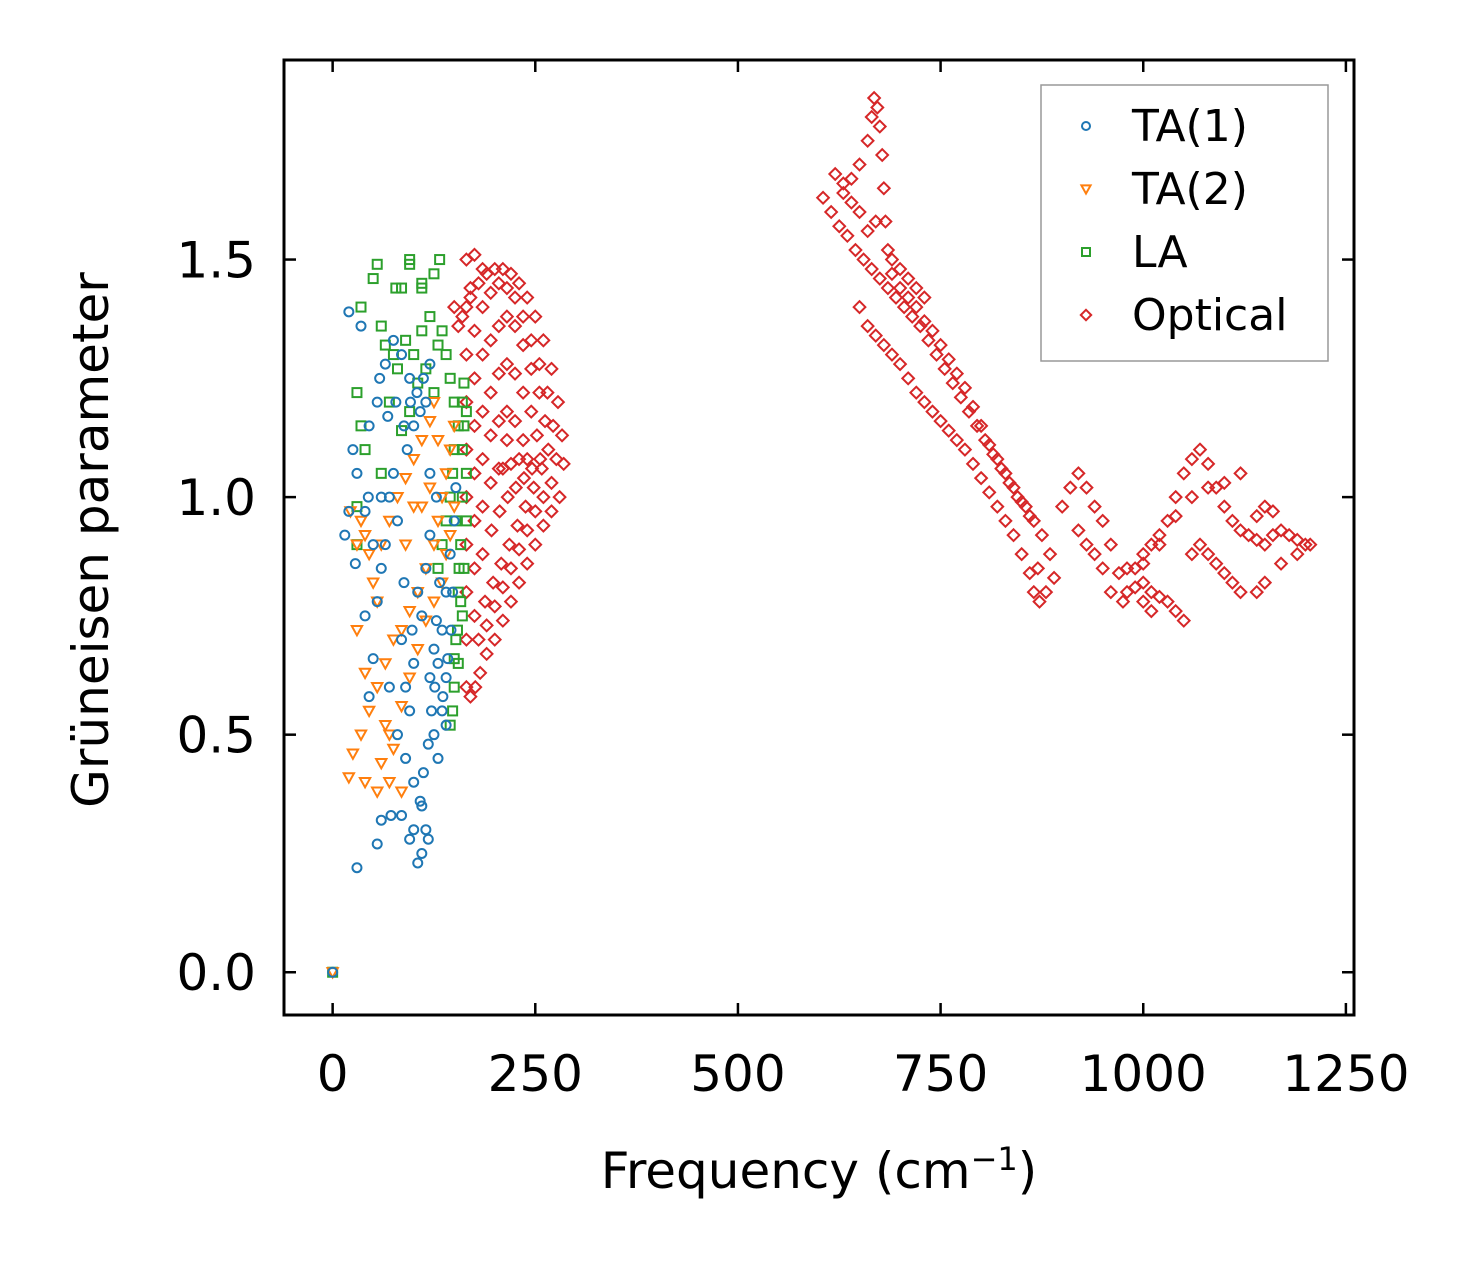 The height and width of the screenshot is (1264, 1475). Describe the element at coordinates (216, 498) in the screenshot. I see `y-tick-label: 1.0` at that location.